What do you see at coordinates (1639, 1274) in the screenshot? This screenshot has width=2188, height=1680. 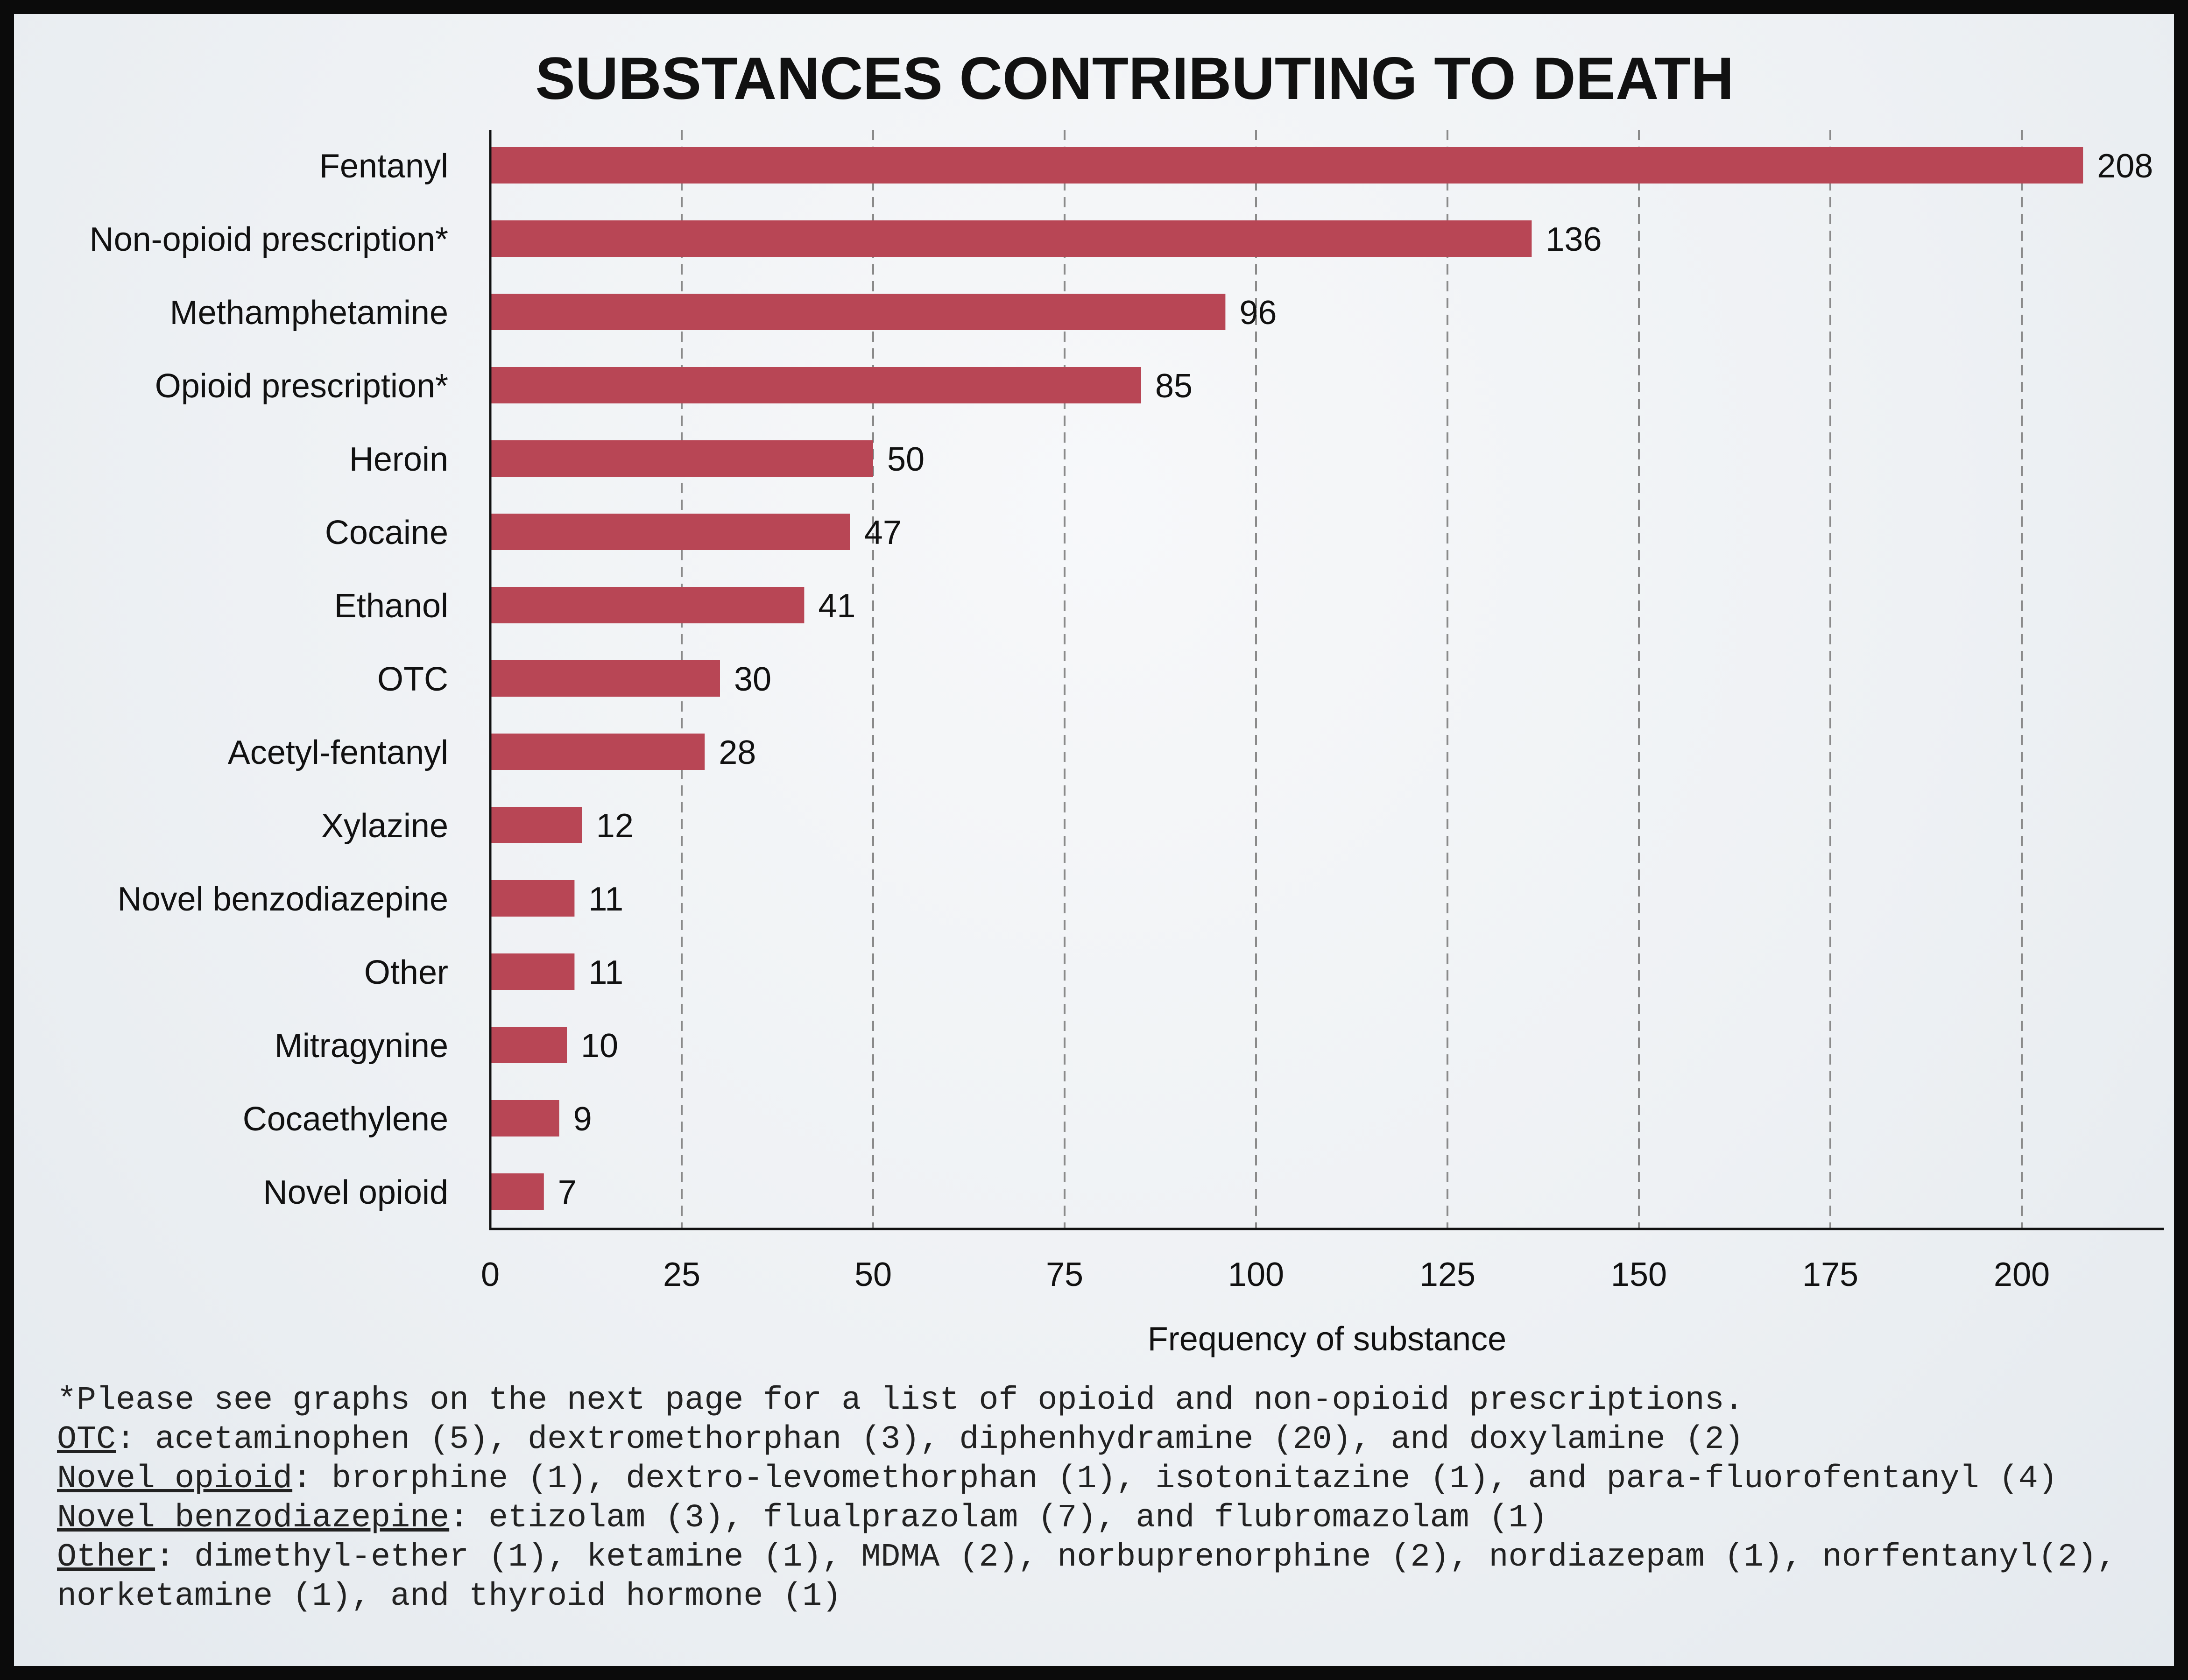 I see `x-tick-150: 150` at bounding box center [1639, 1274].